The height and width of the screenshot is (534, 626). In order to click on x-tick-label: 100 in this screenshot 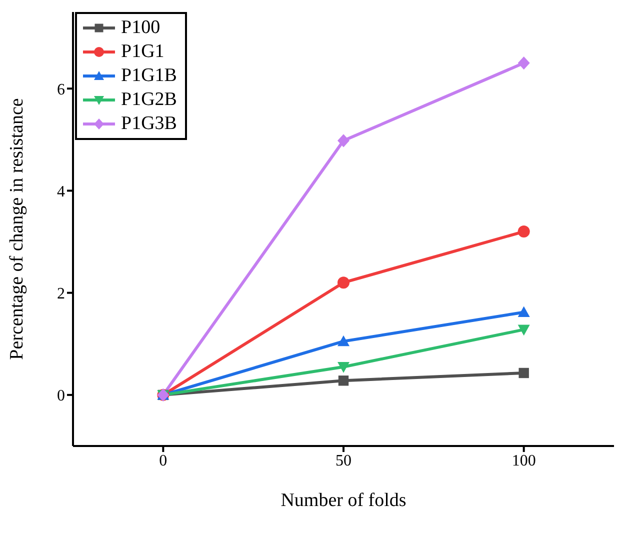, I will do `click(524, 461)`.